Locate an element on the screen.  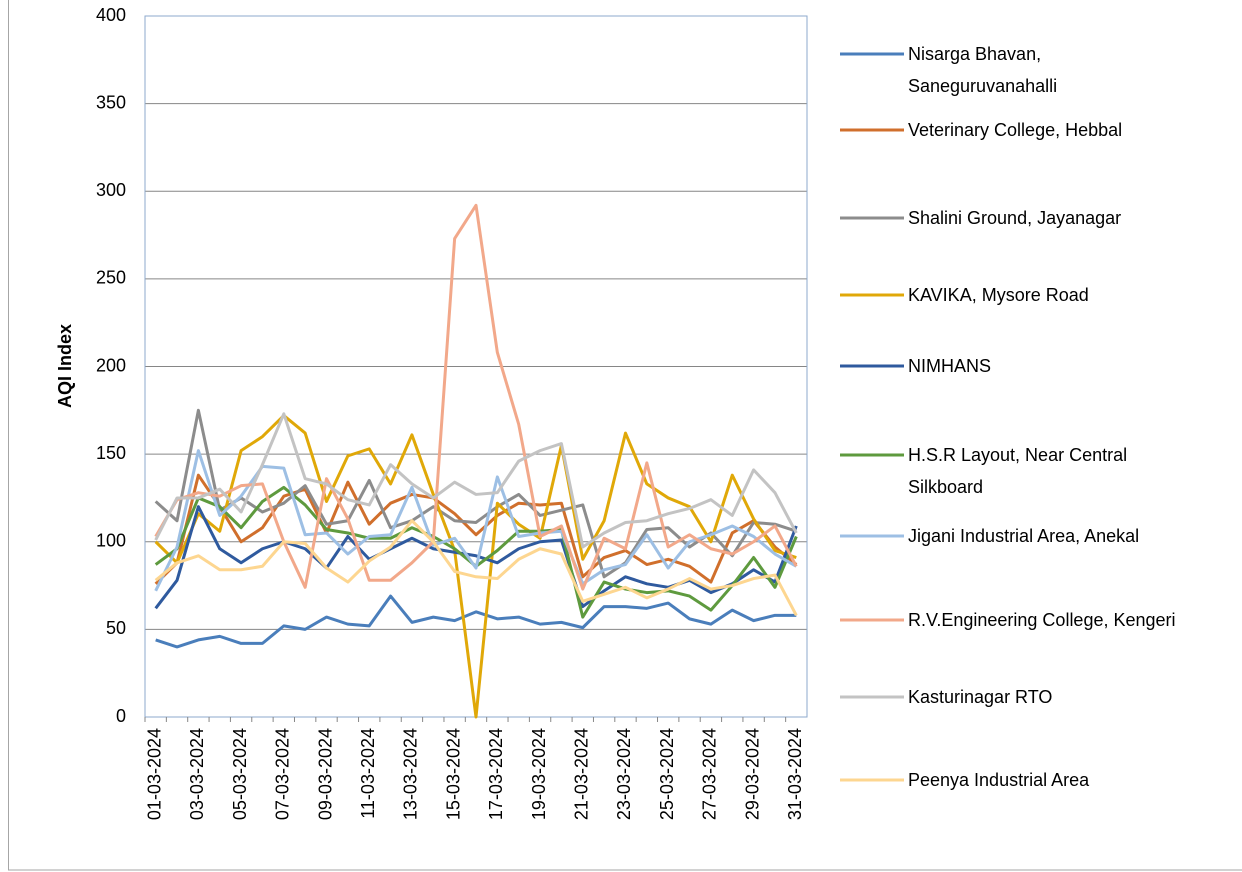
x-tick-label: 05-03-2024 is located at coordinates (240, 774).